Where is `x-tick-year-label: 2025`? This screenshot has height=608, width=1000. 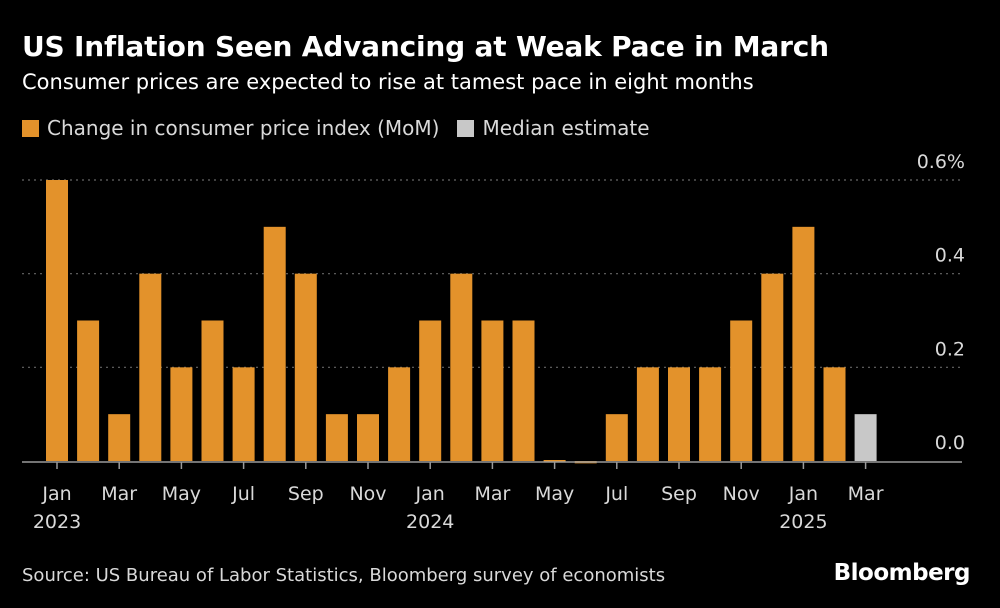 x-tick-year-label: 2025 is located at coordinates (803, 522).